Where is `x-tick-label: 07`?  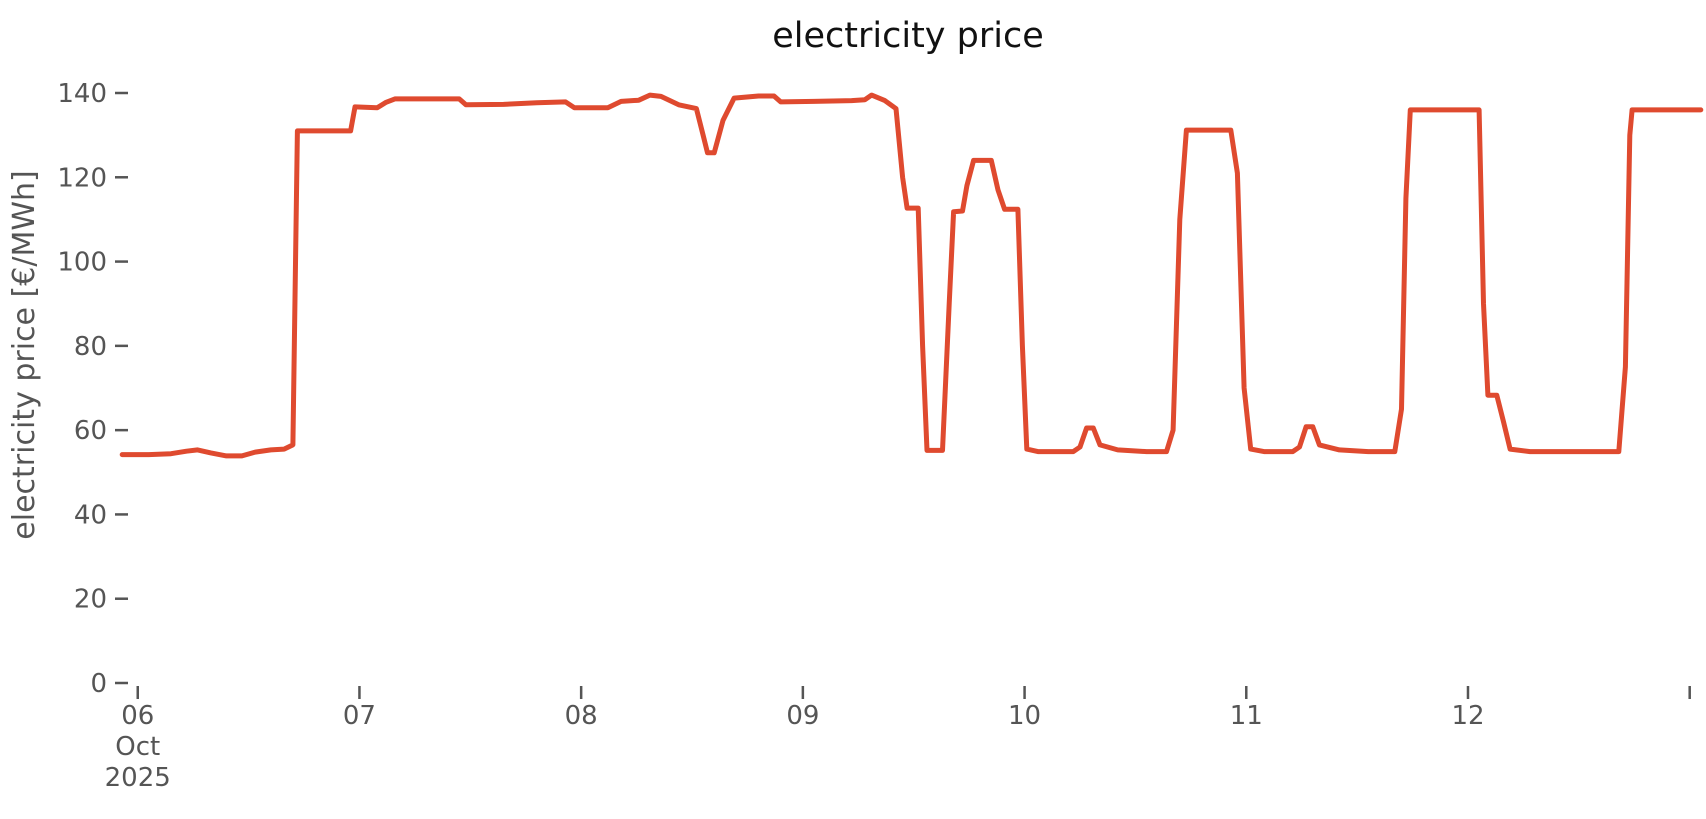
x-tick-label: 07 is located at coordinates (359, 716).